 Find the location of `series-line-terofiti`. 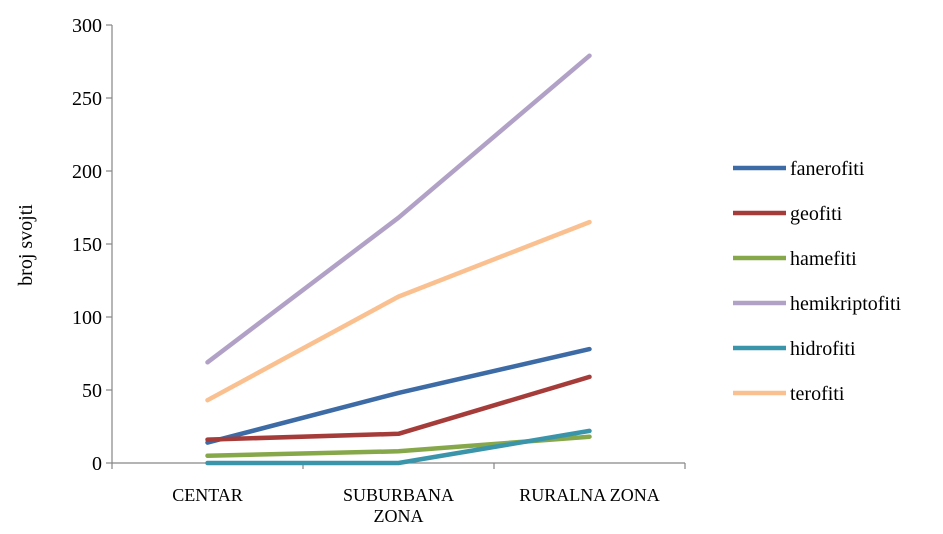

series-line-terofiti is located at coordinates (398, 311).